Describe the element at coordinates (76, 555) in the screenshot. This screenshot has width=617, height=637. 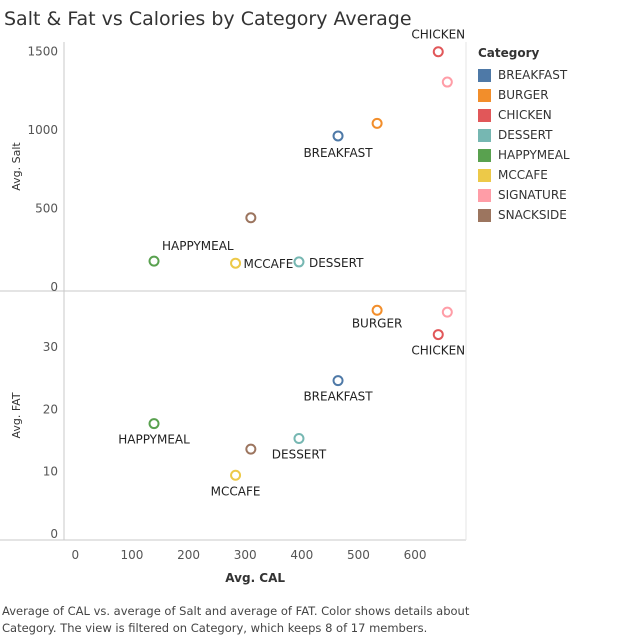
I see `x-tick-label: 0` at that location.